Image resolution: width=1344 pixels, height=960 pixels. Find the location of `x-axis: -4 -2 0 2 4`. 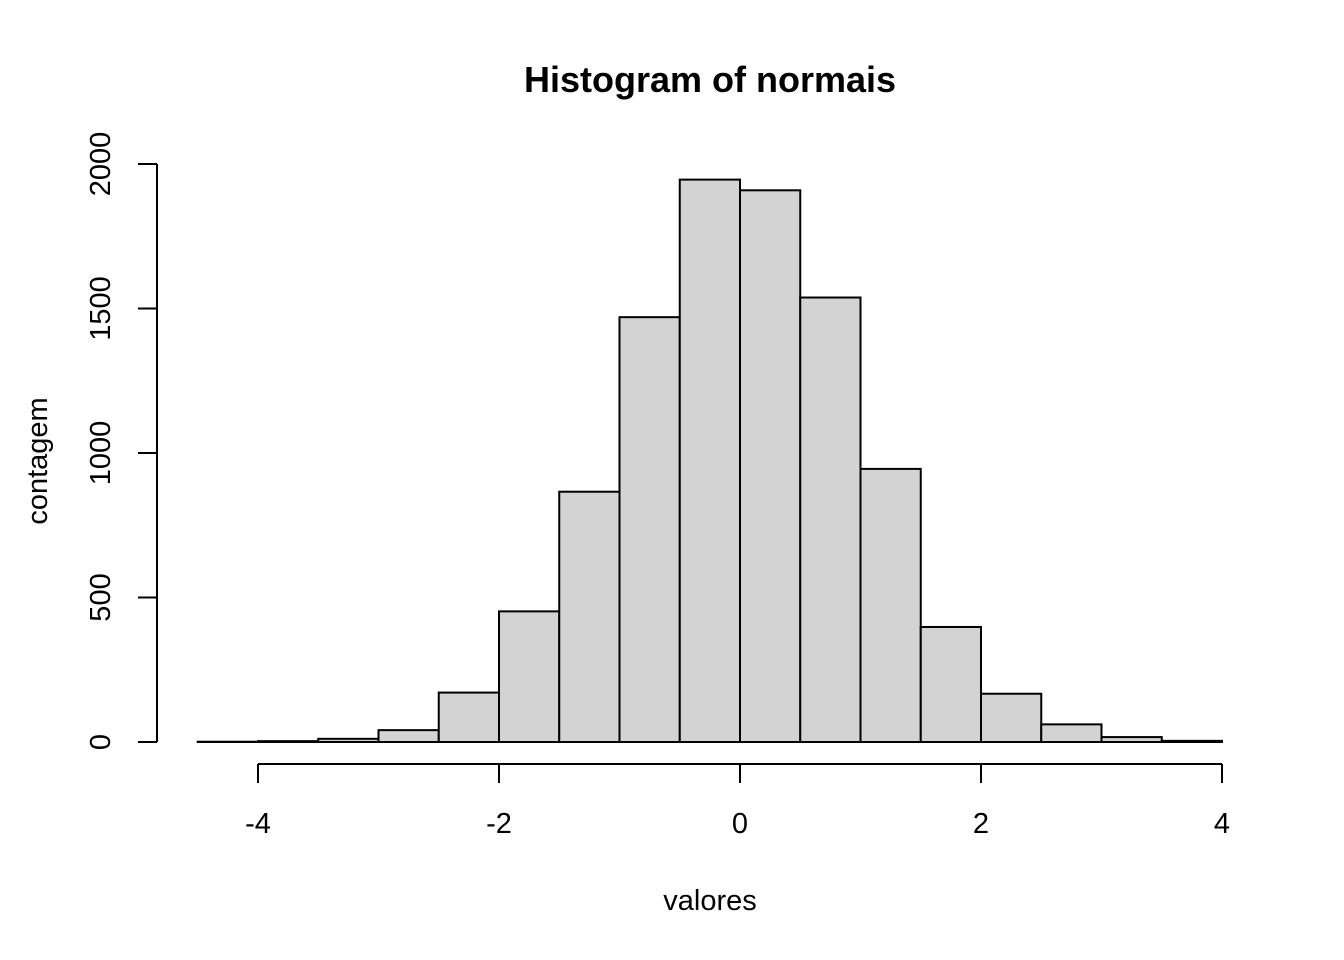

x-axis: -4 -2 0 2 4 is located at coordinates (737, 801).